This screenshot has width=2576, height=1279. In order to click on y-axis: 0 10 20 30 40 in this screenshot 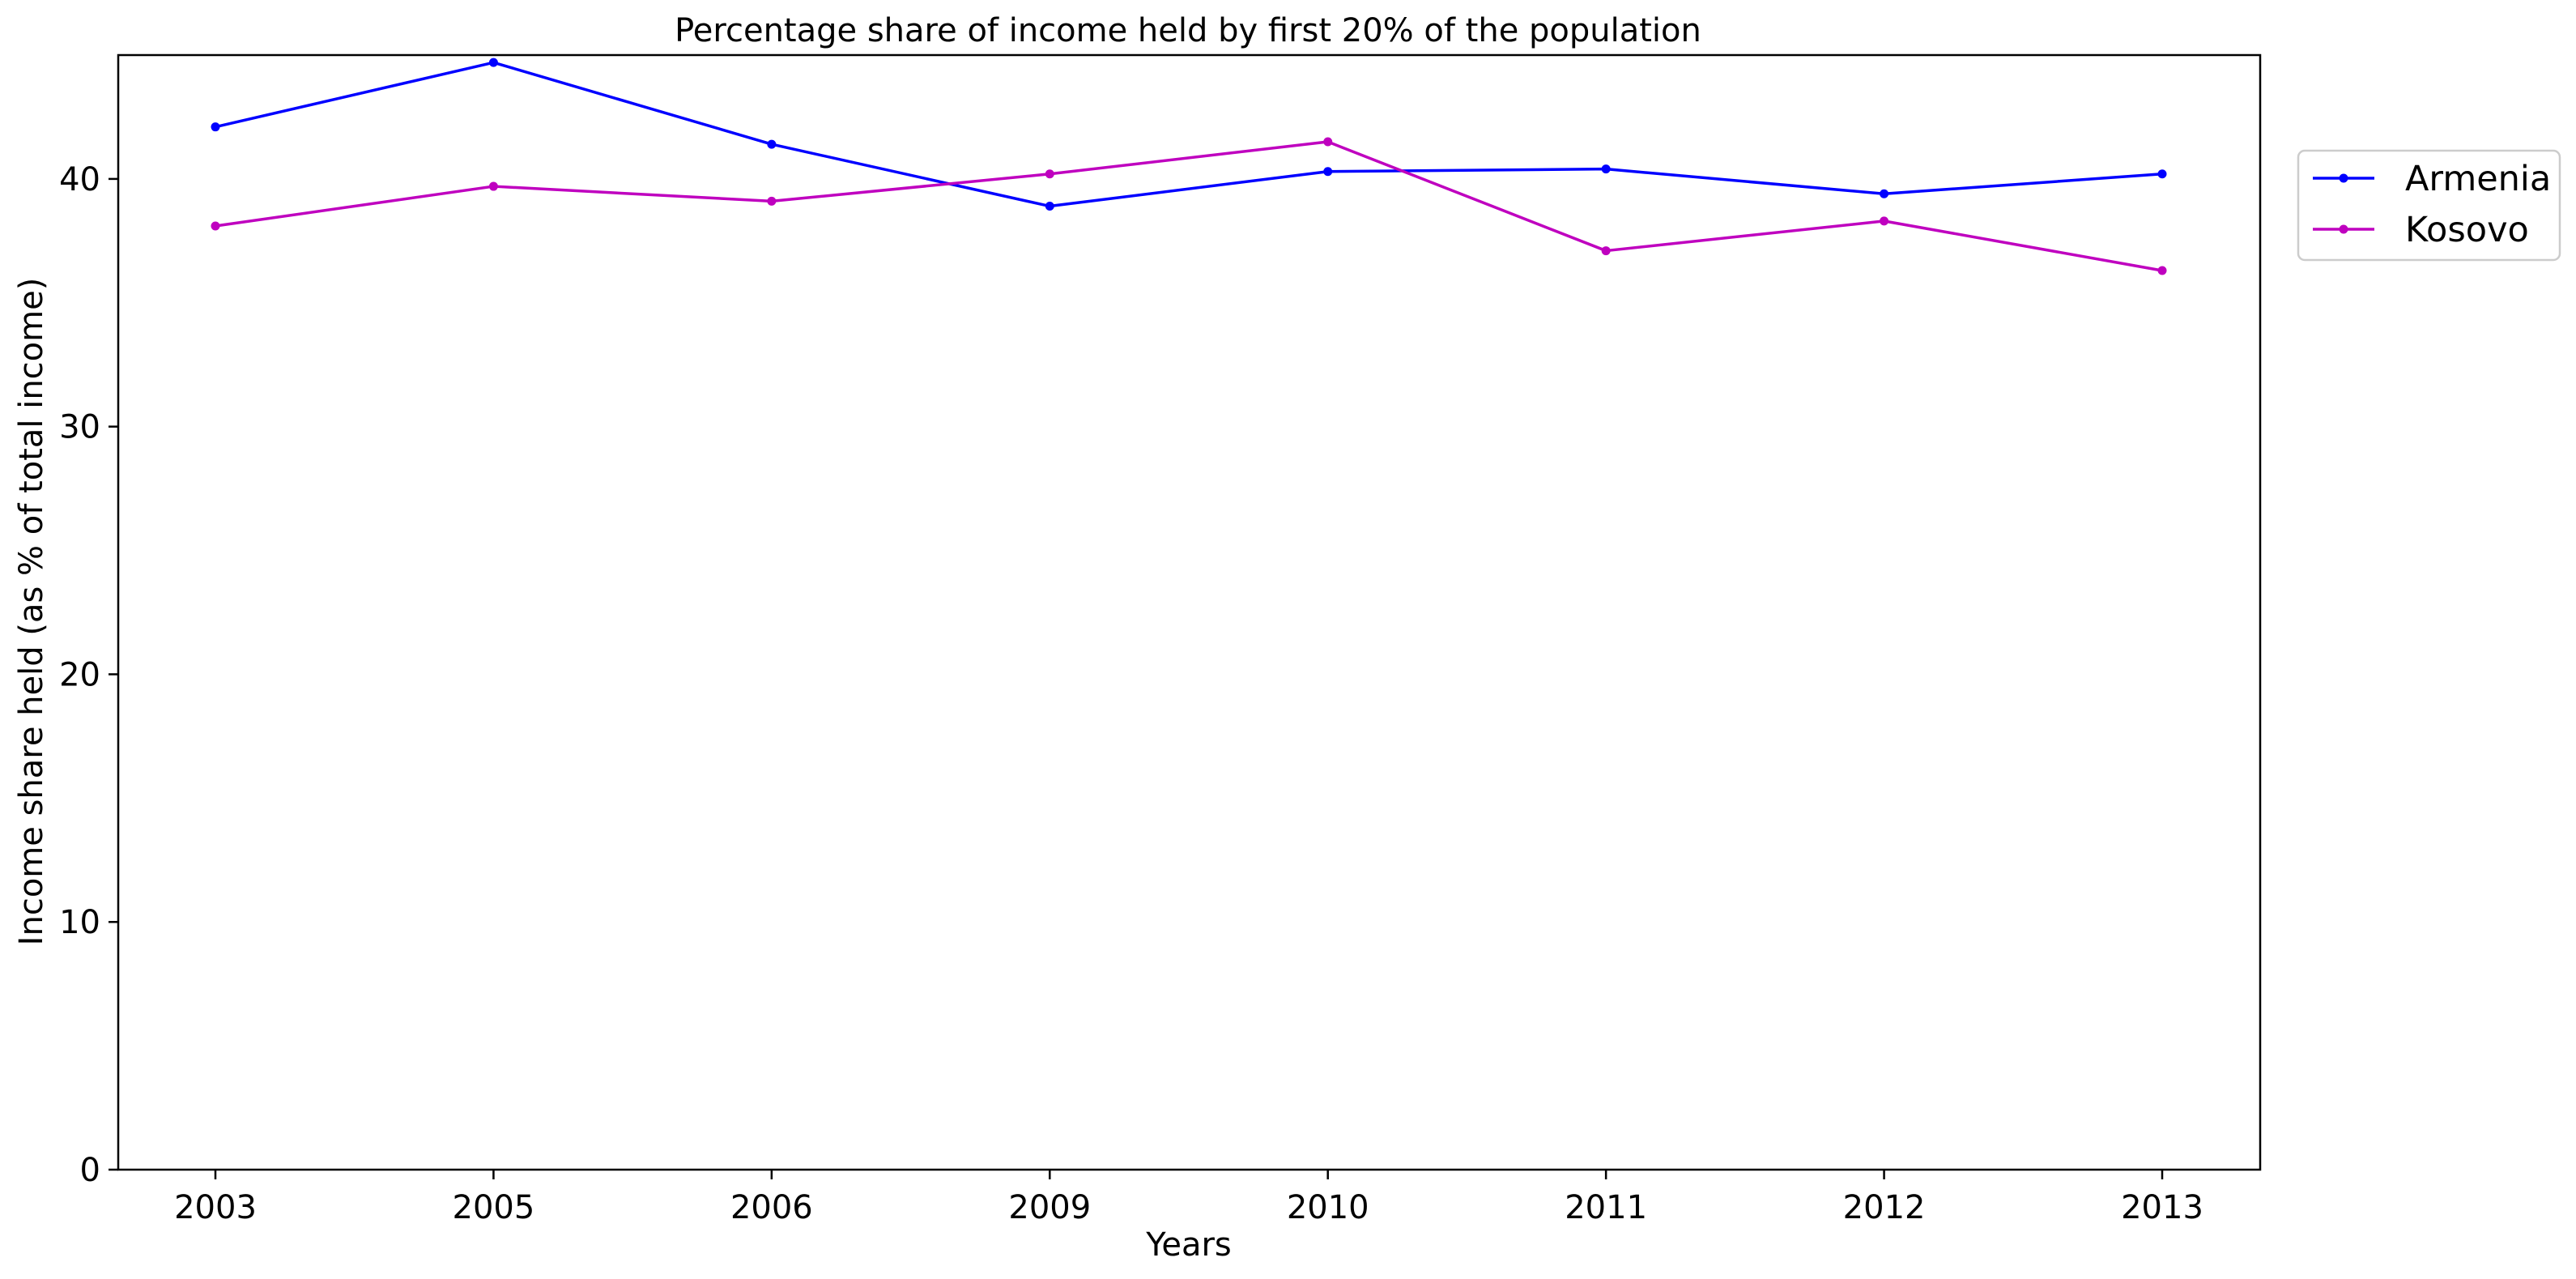, I will do `click(88, 675)`.